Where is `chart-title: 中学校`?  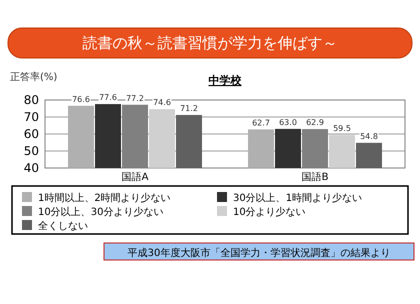 chart-title: 中学校 is located at coordinates (225, 80).